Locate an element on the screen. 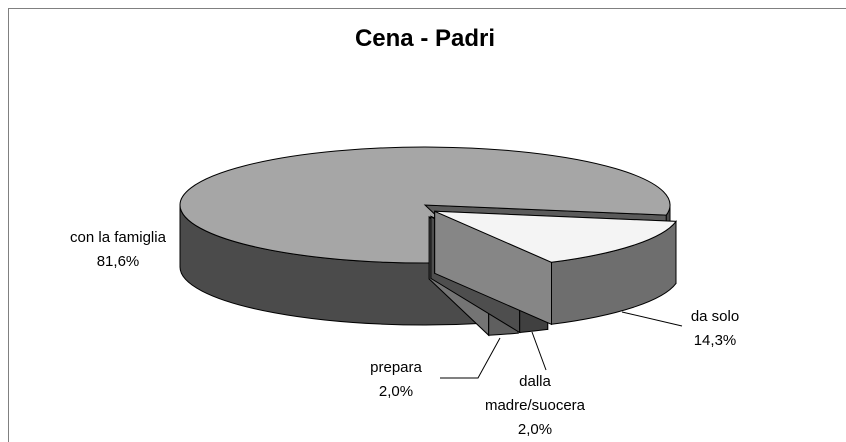  category-label: prepara is located at coordinates (396, 367).